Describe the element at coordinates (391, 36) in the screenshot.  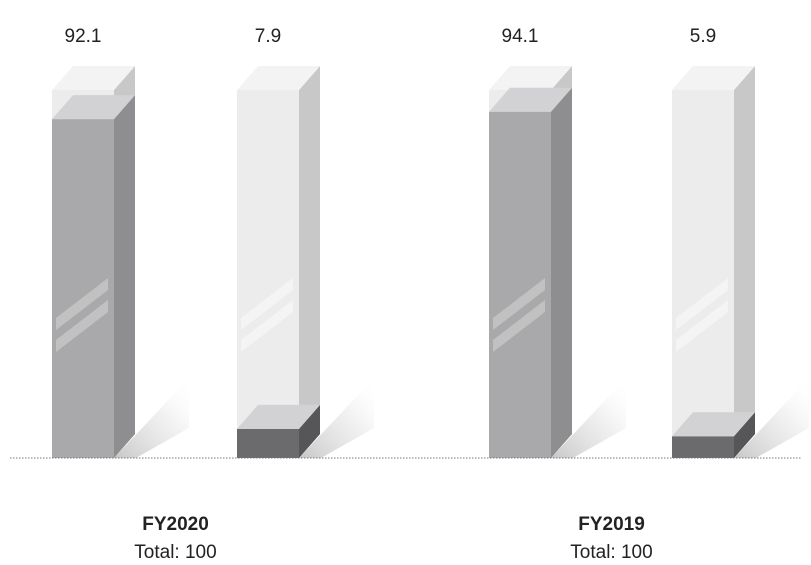
I see `value-labels: 92.1 7.9 94.1 5.9` at that location.